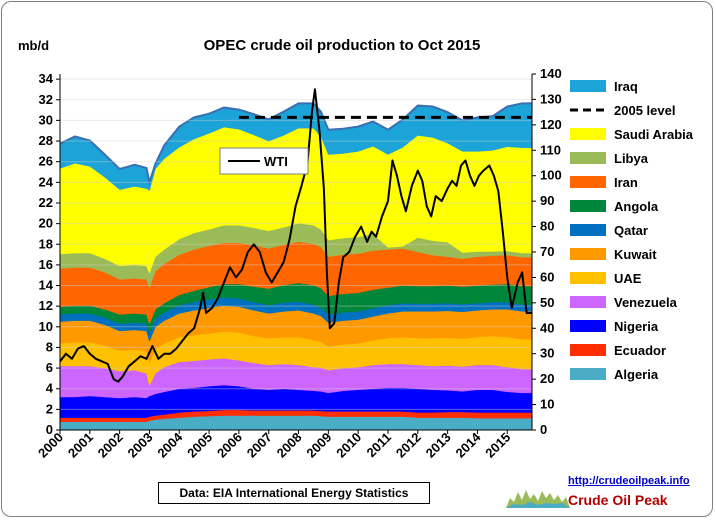 This screenshot has width=716, height=520. I want to click on y-tick-label: 30, so click(46, 119).